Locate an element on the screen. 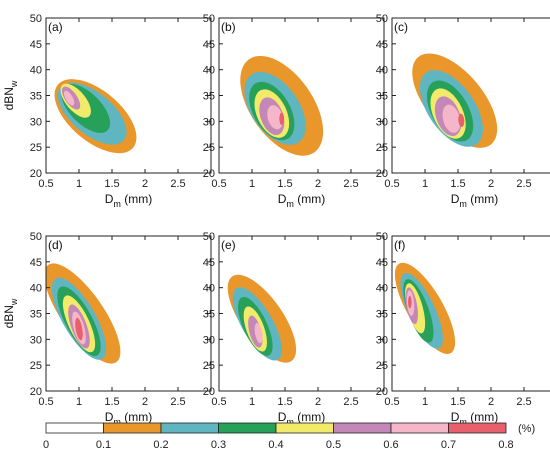 The image size is (550, 457). colorbar-tick-label: 0.2 is located at coordinates (160, 445).